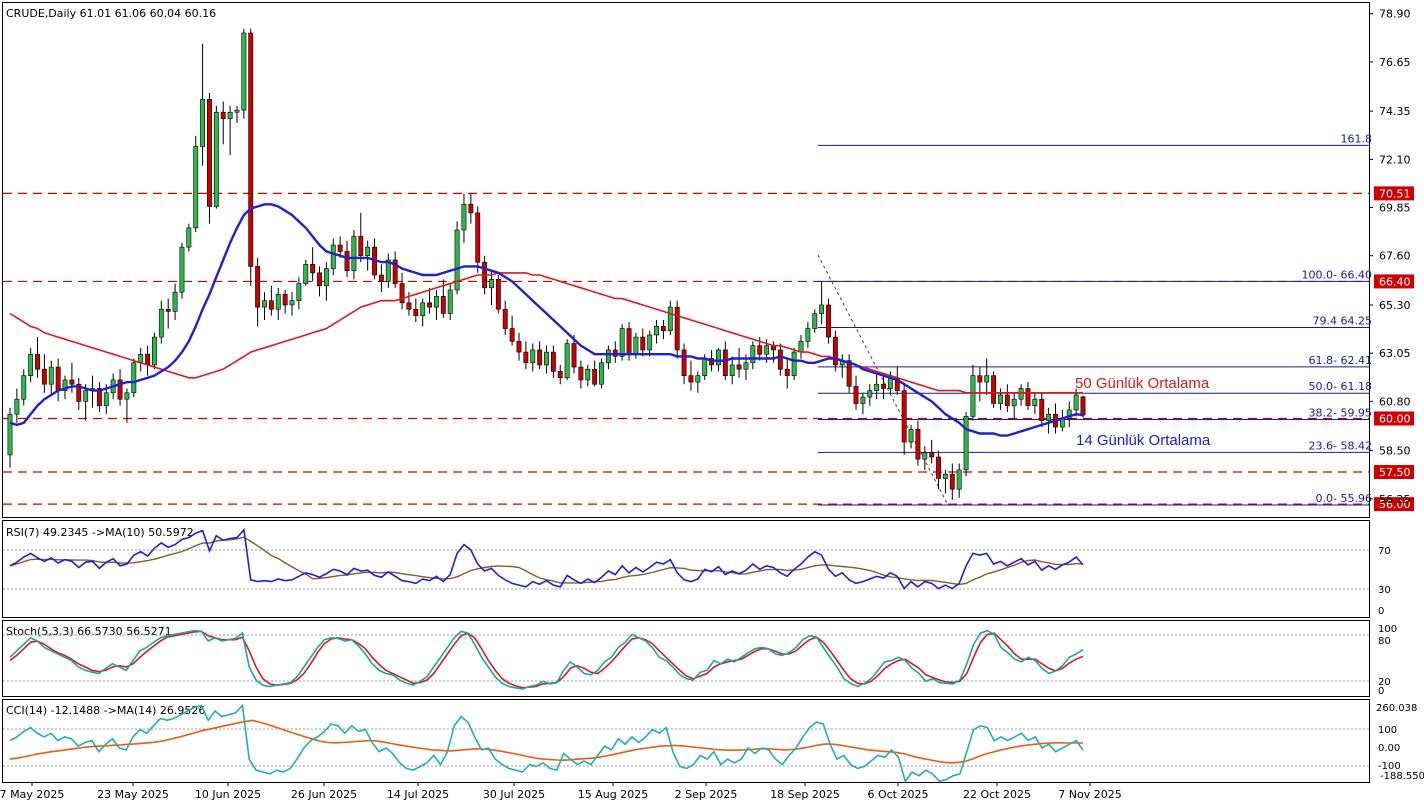 The height and width of the screenshot is (806, 1424). I want to click on level-price-label: 60.00, so click(1395, 418).